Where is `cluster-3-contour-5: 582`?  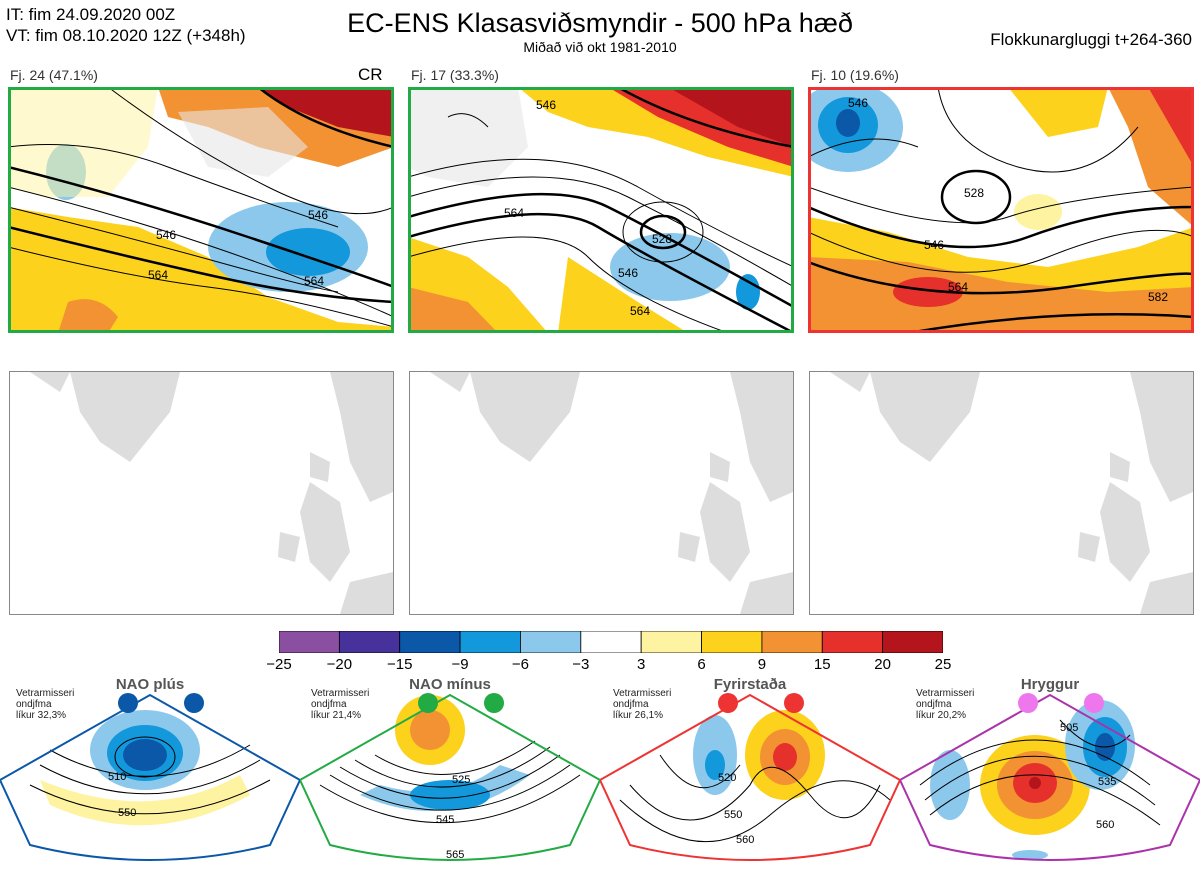
cluster-3-contour-5: 582 is located at coordinates (1158, 297).